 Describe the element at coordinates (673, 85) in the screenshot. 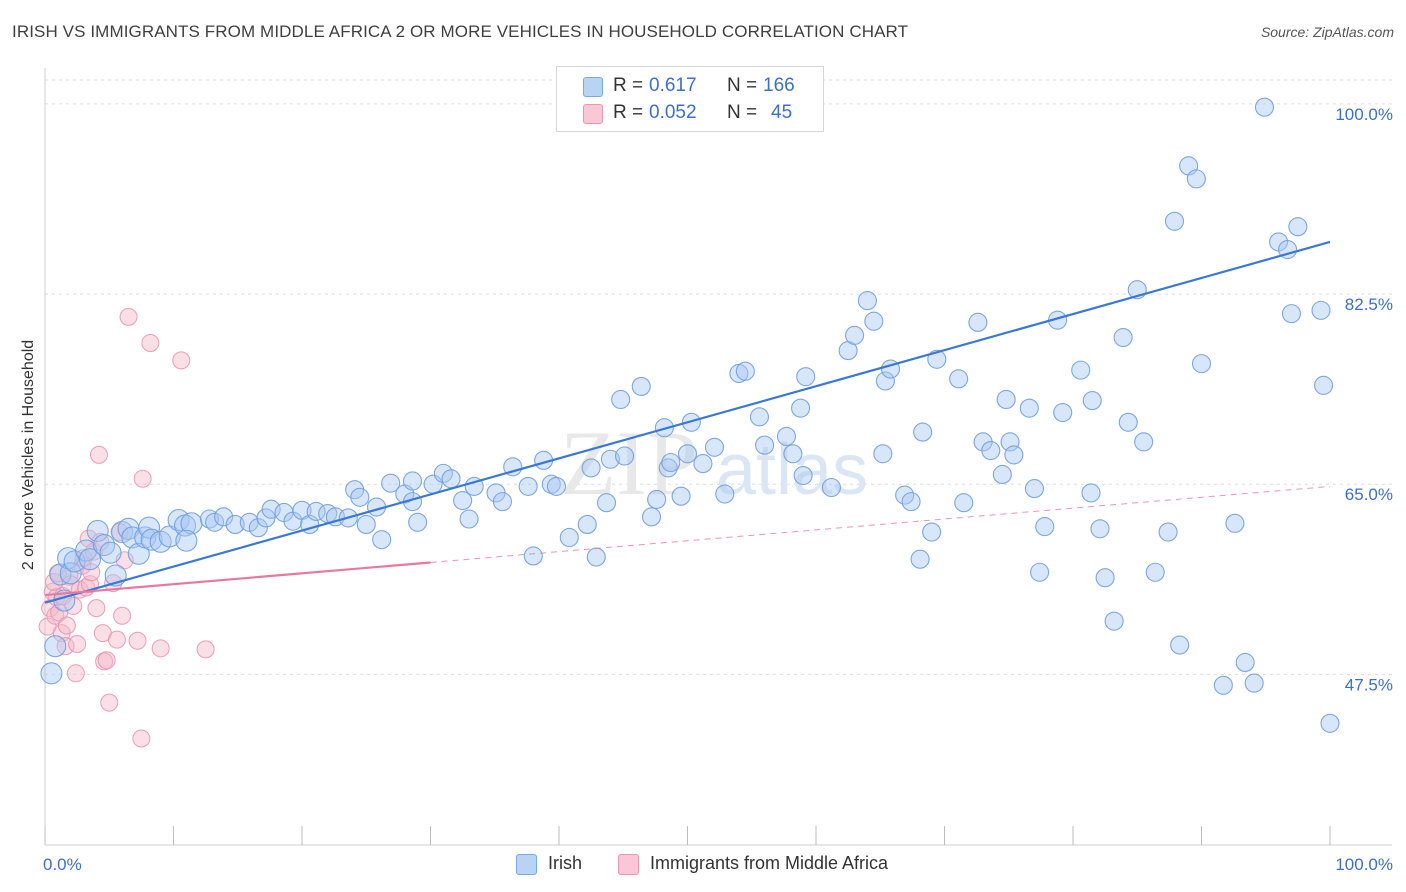

I see `legend-r-value: 0.617` at that location.